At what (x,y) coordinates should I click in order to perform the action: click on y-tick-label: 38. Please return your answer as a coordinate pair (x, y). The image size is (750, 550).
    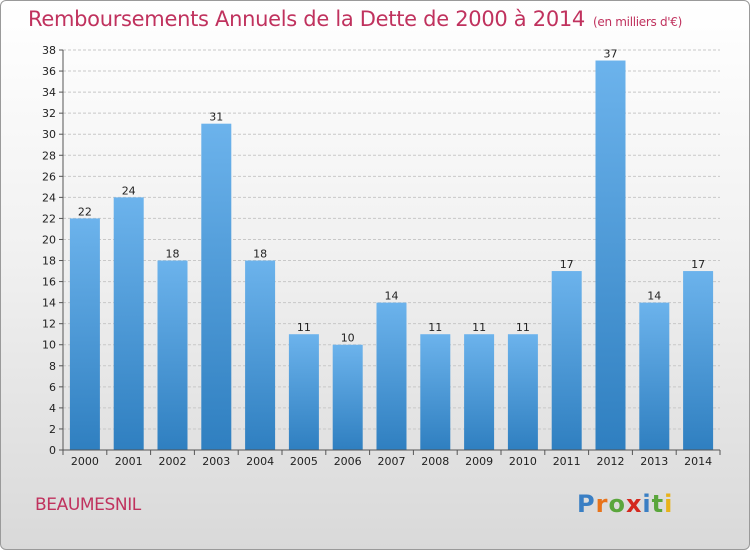
    Looking at the image, I should click on (49, 50).